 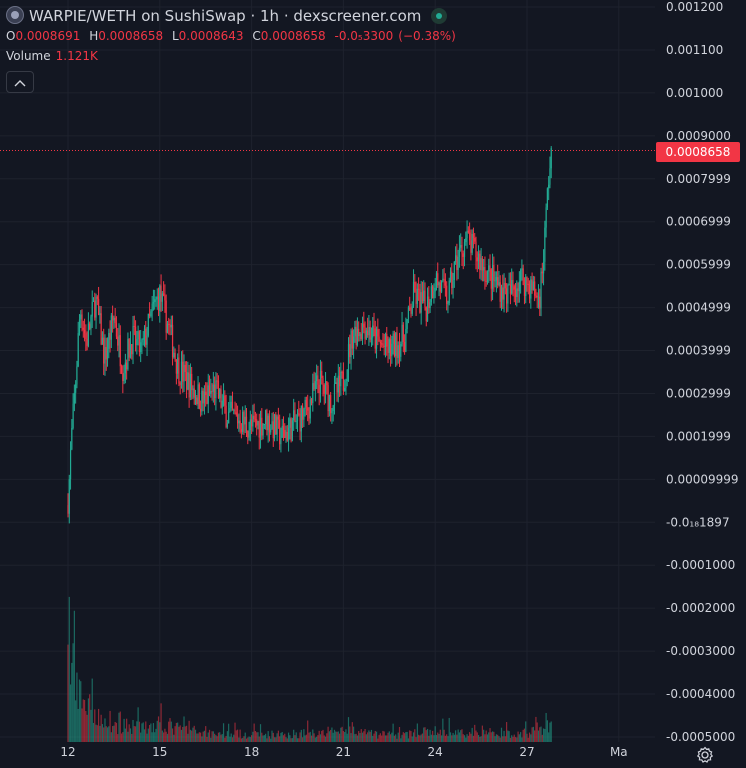 What do you see at coordinates (293, 36) in the screenshot?
I see `close-value: 0.0008658` at bounding box center [293, 36].